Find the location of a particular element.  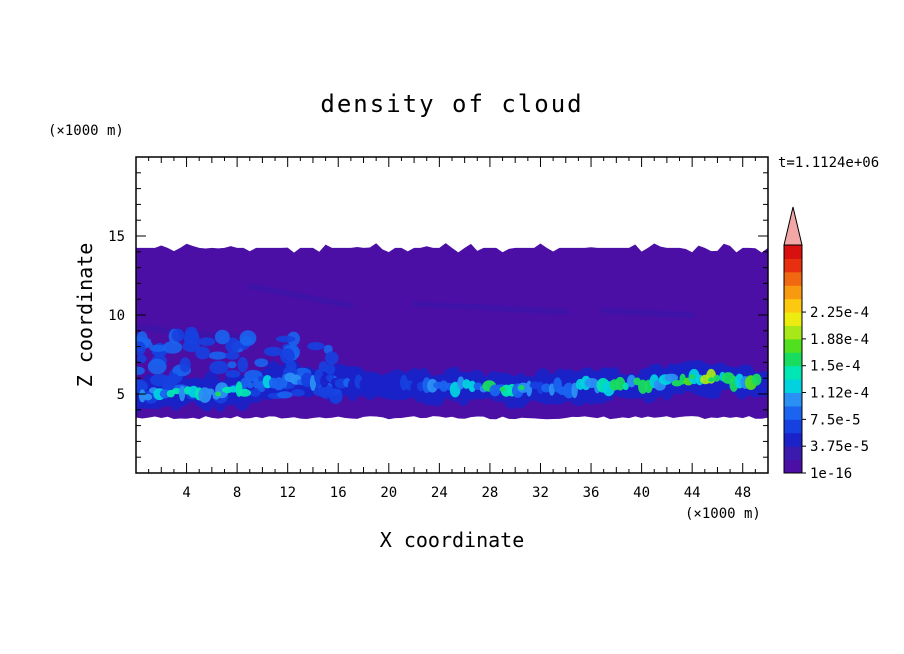

y-tick-label: 10 is located at coordinates (116, 316).